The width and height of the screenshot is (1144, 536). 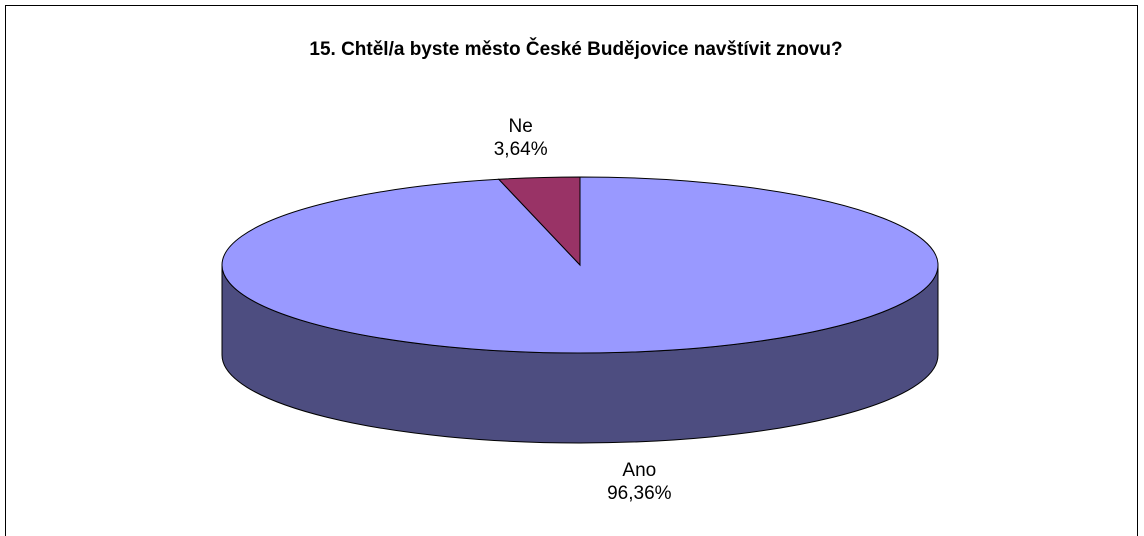 I want to click on data-label-name: Ano, so click(x=639, y=470).